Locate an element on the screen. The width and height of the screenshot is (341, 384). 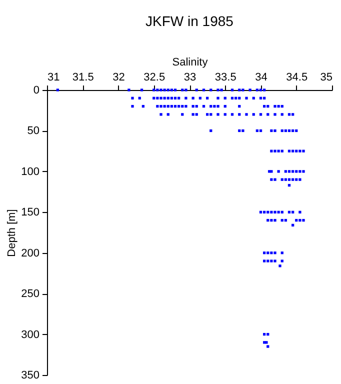
x-tick-label: 34.5 is located at coordinates (297, 78).